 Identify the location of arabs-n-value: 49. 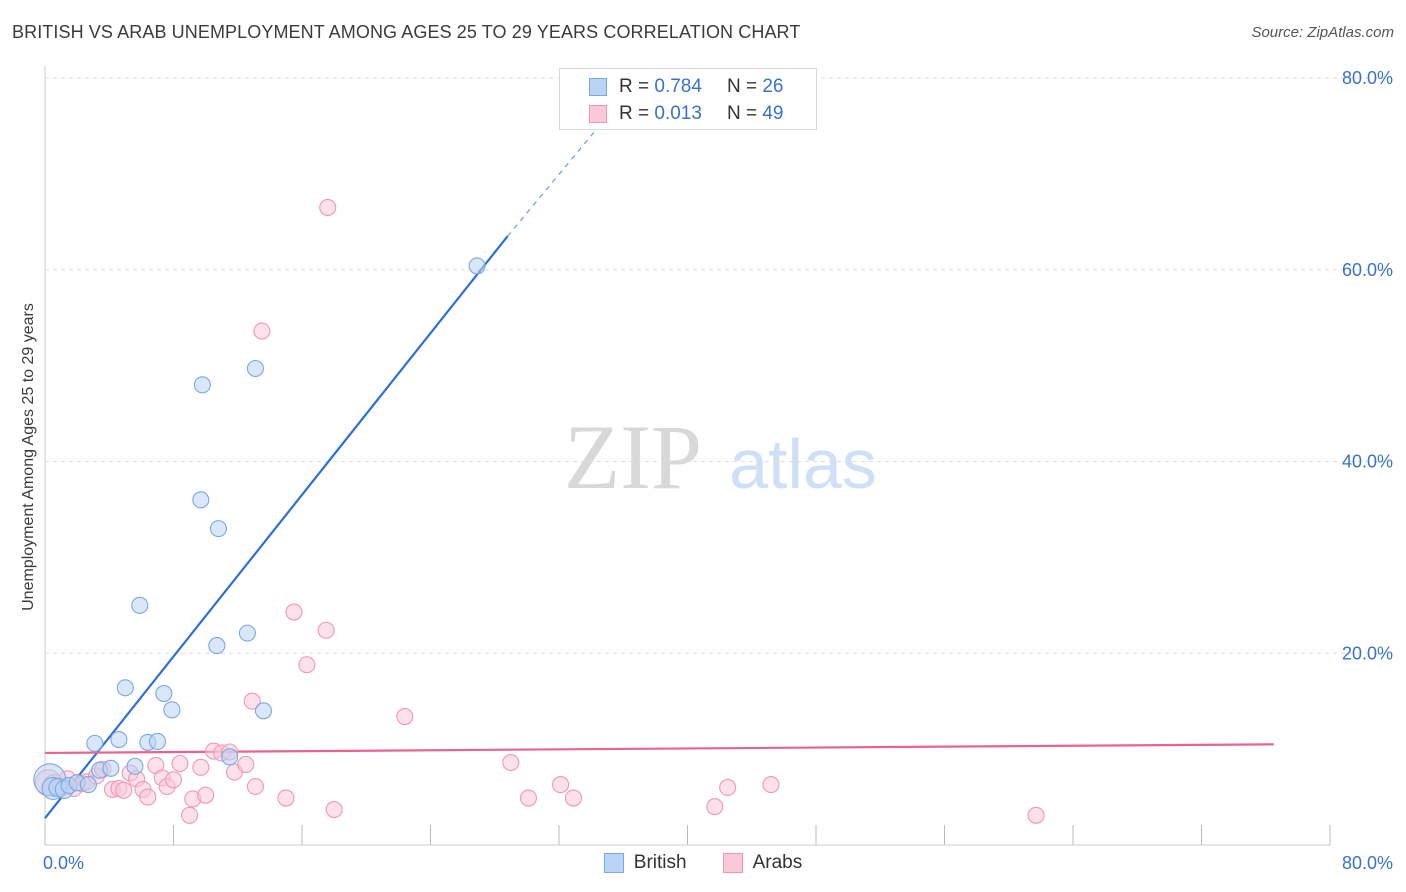
(773, 113).